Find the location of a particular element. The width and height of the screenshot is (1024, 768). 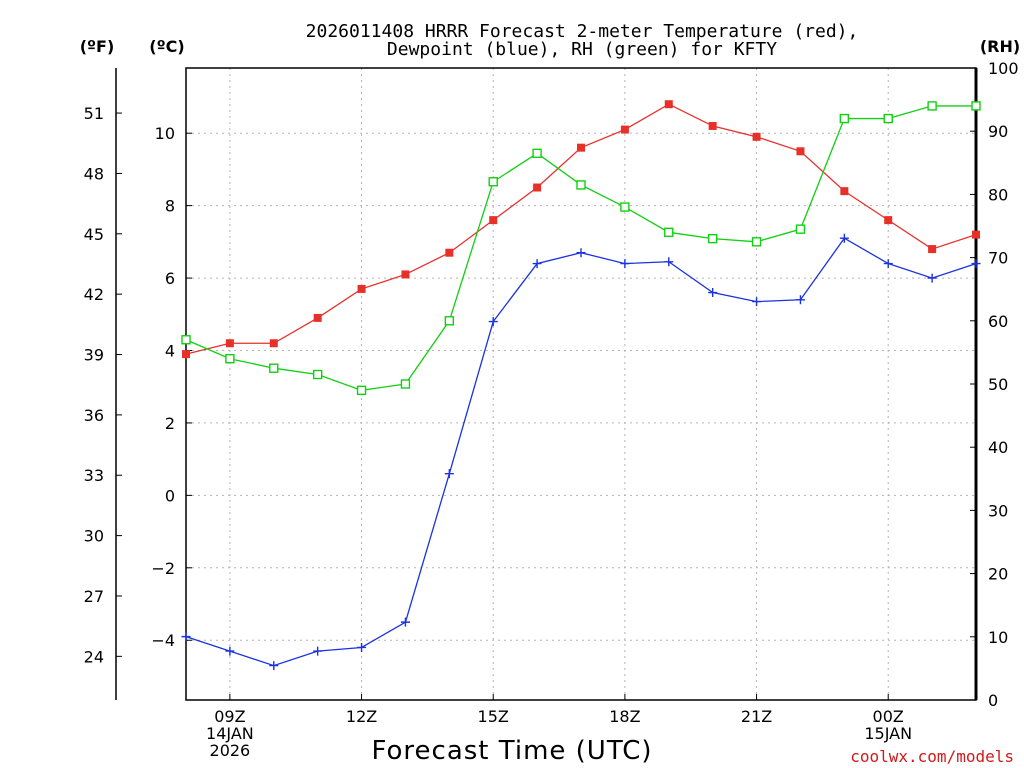

x-tick-label: 21Z is located at coordinates (756, 716).